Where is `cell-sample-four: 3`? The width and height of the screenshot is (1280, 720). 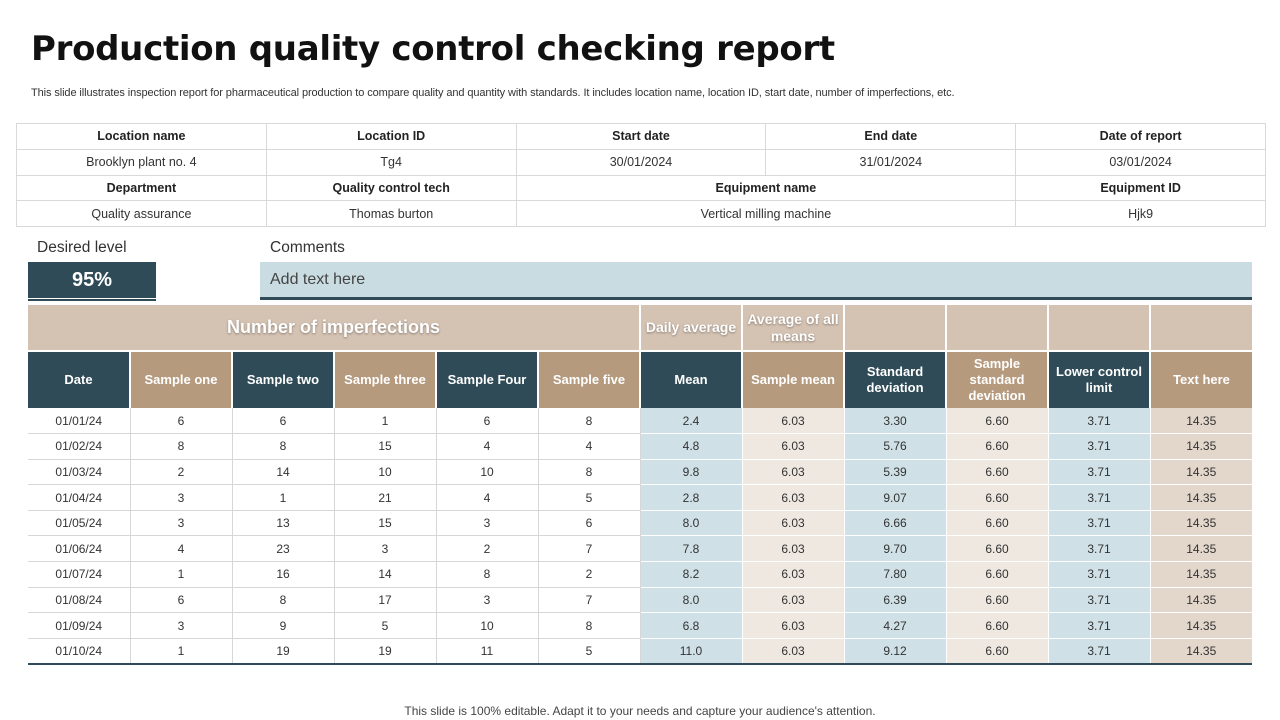
cell-sample-four: 3 is located at coordinates (487, 523).